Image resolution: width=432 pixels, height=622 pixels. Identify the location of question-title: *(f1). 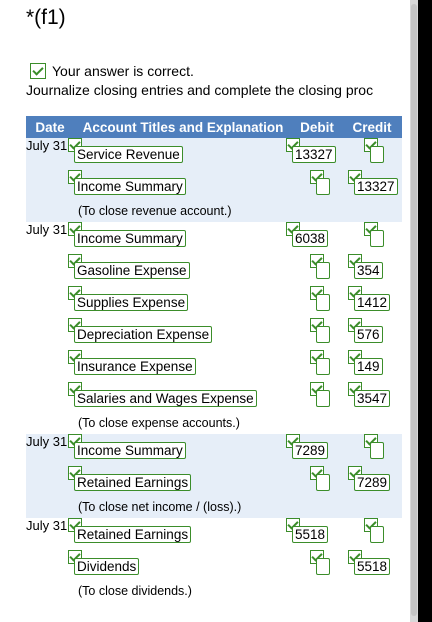
(46, 17).